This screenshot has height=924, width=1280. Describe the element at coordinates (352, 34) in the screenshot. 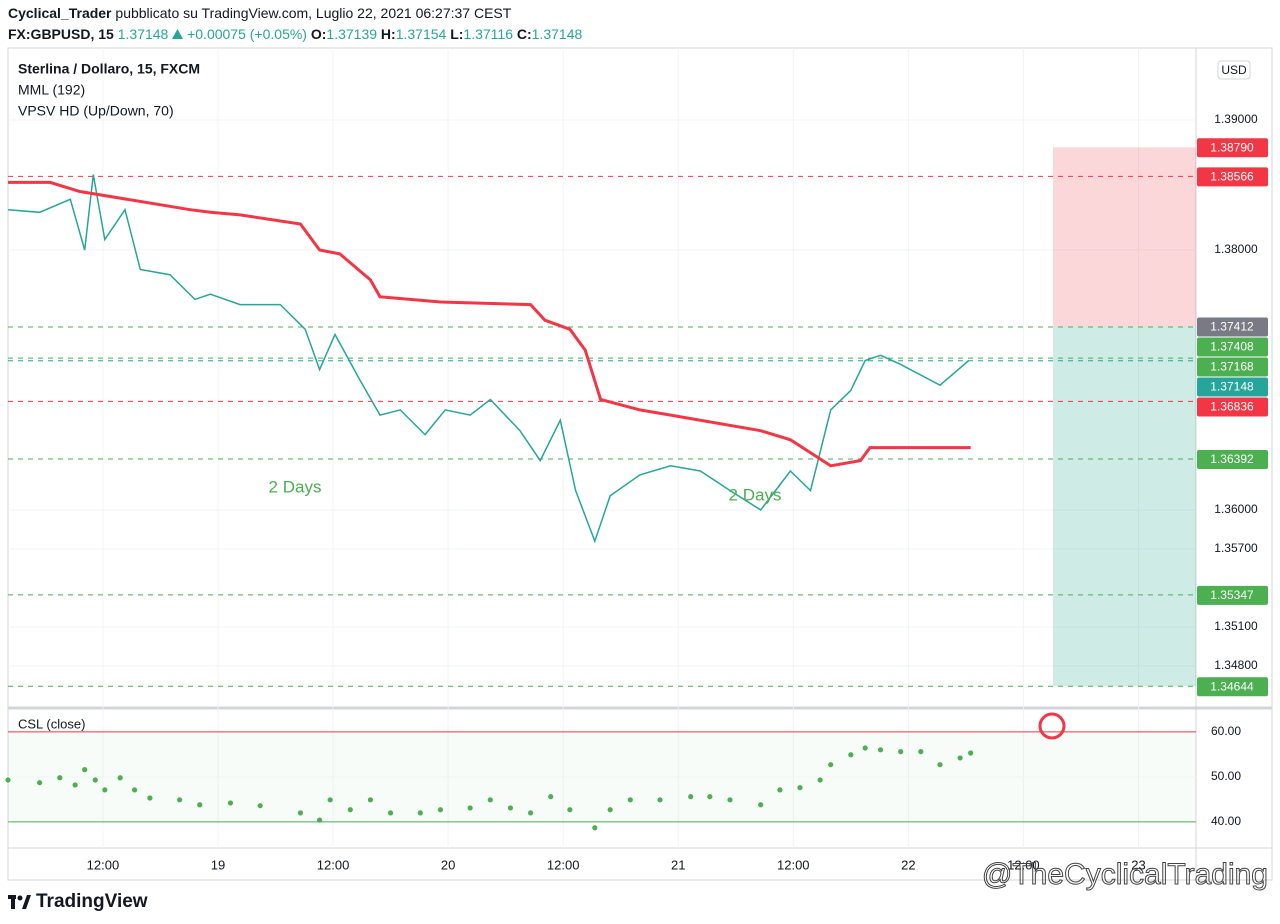

I see `o: 1.37139` at that location.